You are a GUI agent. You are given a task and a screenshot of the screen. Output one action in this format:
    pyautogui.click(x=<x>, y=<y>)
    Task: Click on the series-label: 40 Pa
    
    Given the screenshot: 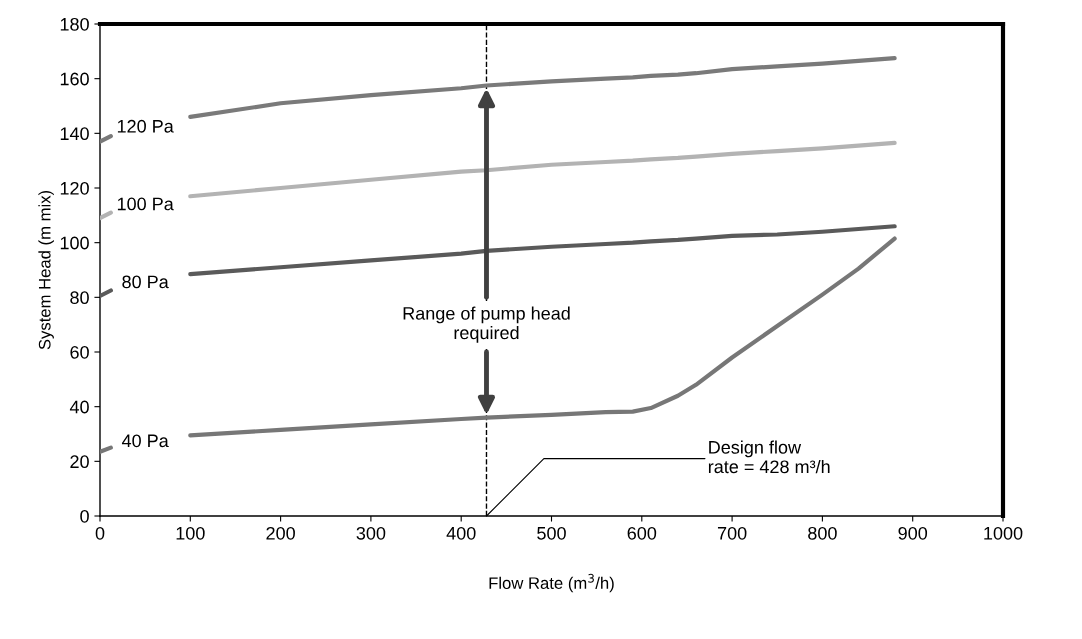 What is the action you would take?
    pyautogui.click(x=145, y=441)
    